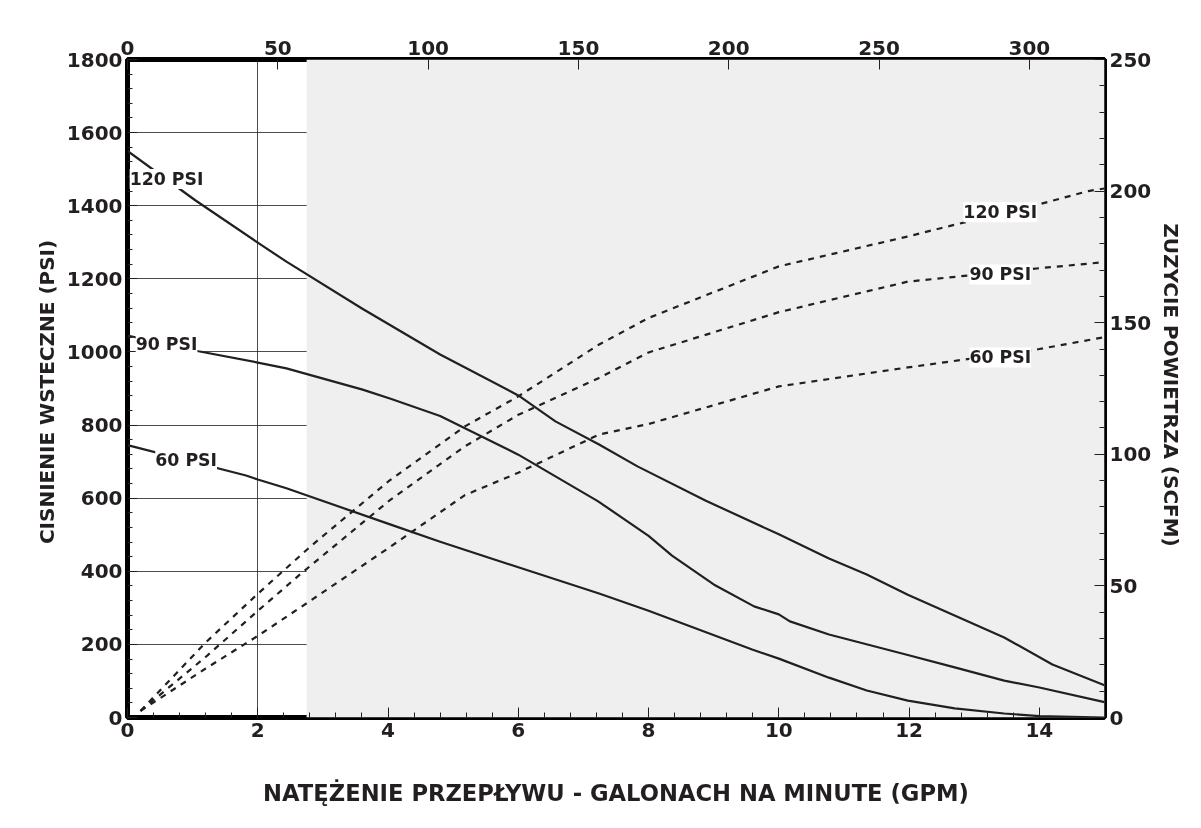  What do you see at coordinates (1123, 585) in the screenshot?
I see `y2-tick-label: 50` at bounding box center [1123, 585].